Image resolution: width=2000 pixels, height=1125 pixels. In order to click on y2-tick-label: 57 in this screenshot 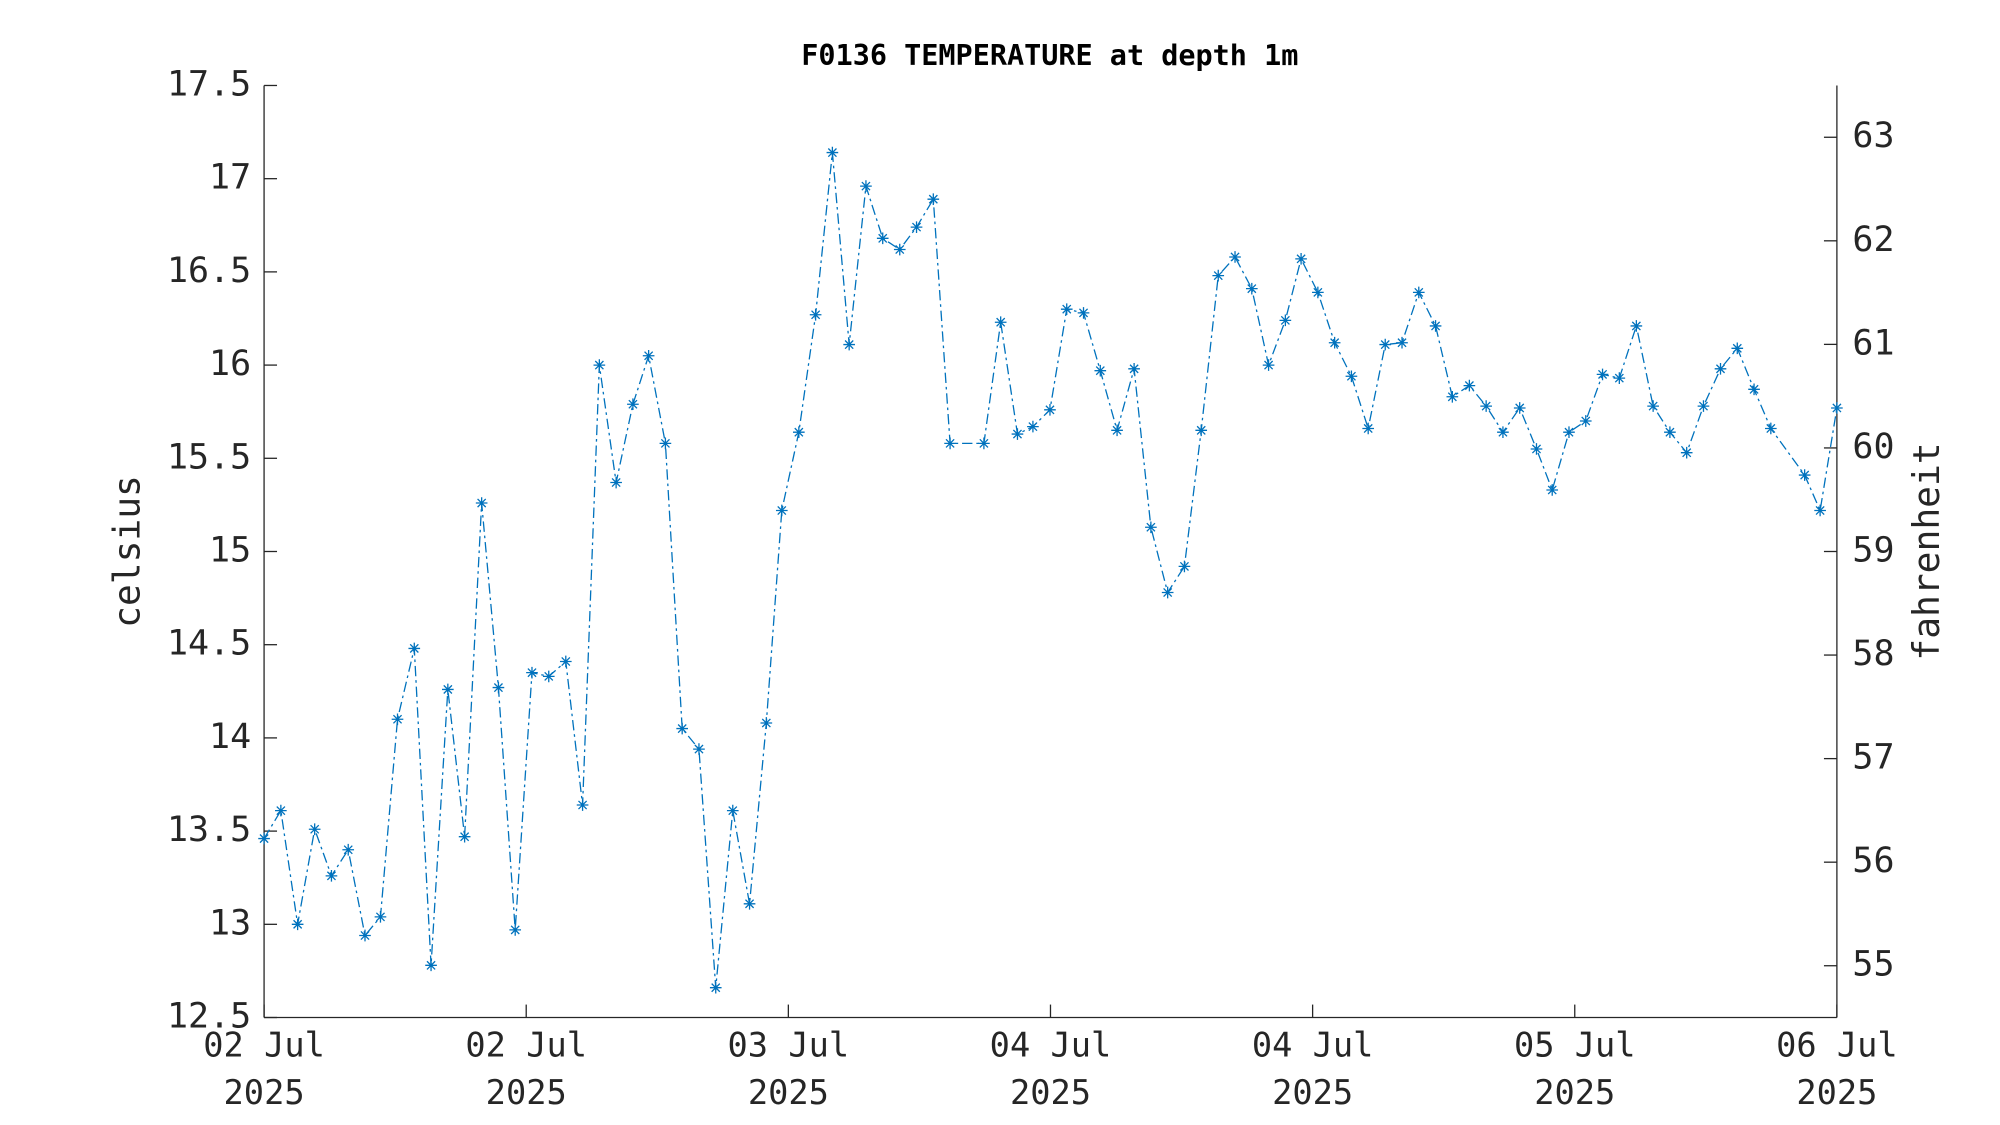, I will do `click(1873, 758)`.